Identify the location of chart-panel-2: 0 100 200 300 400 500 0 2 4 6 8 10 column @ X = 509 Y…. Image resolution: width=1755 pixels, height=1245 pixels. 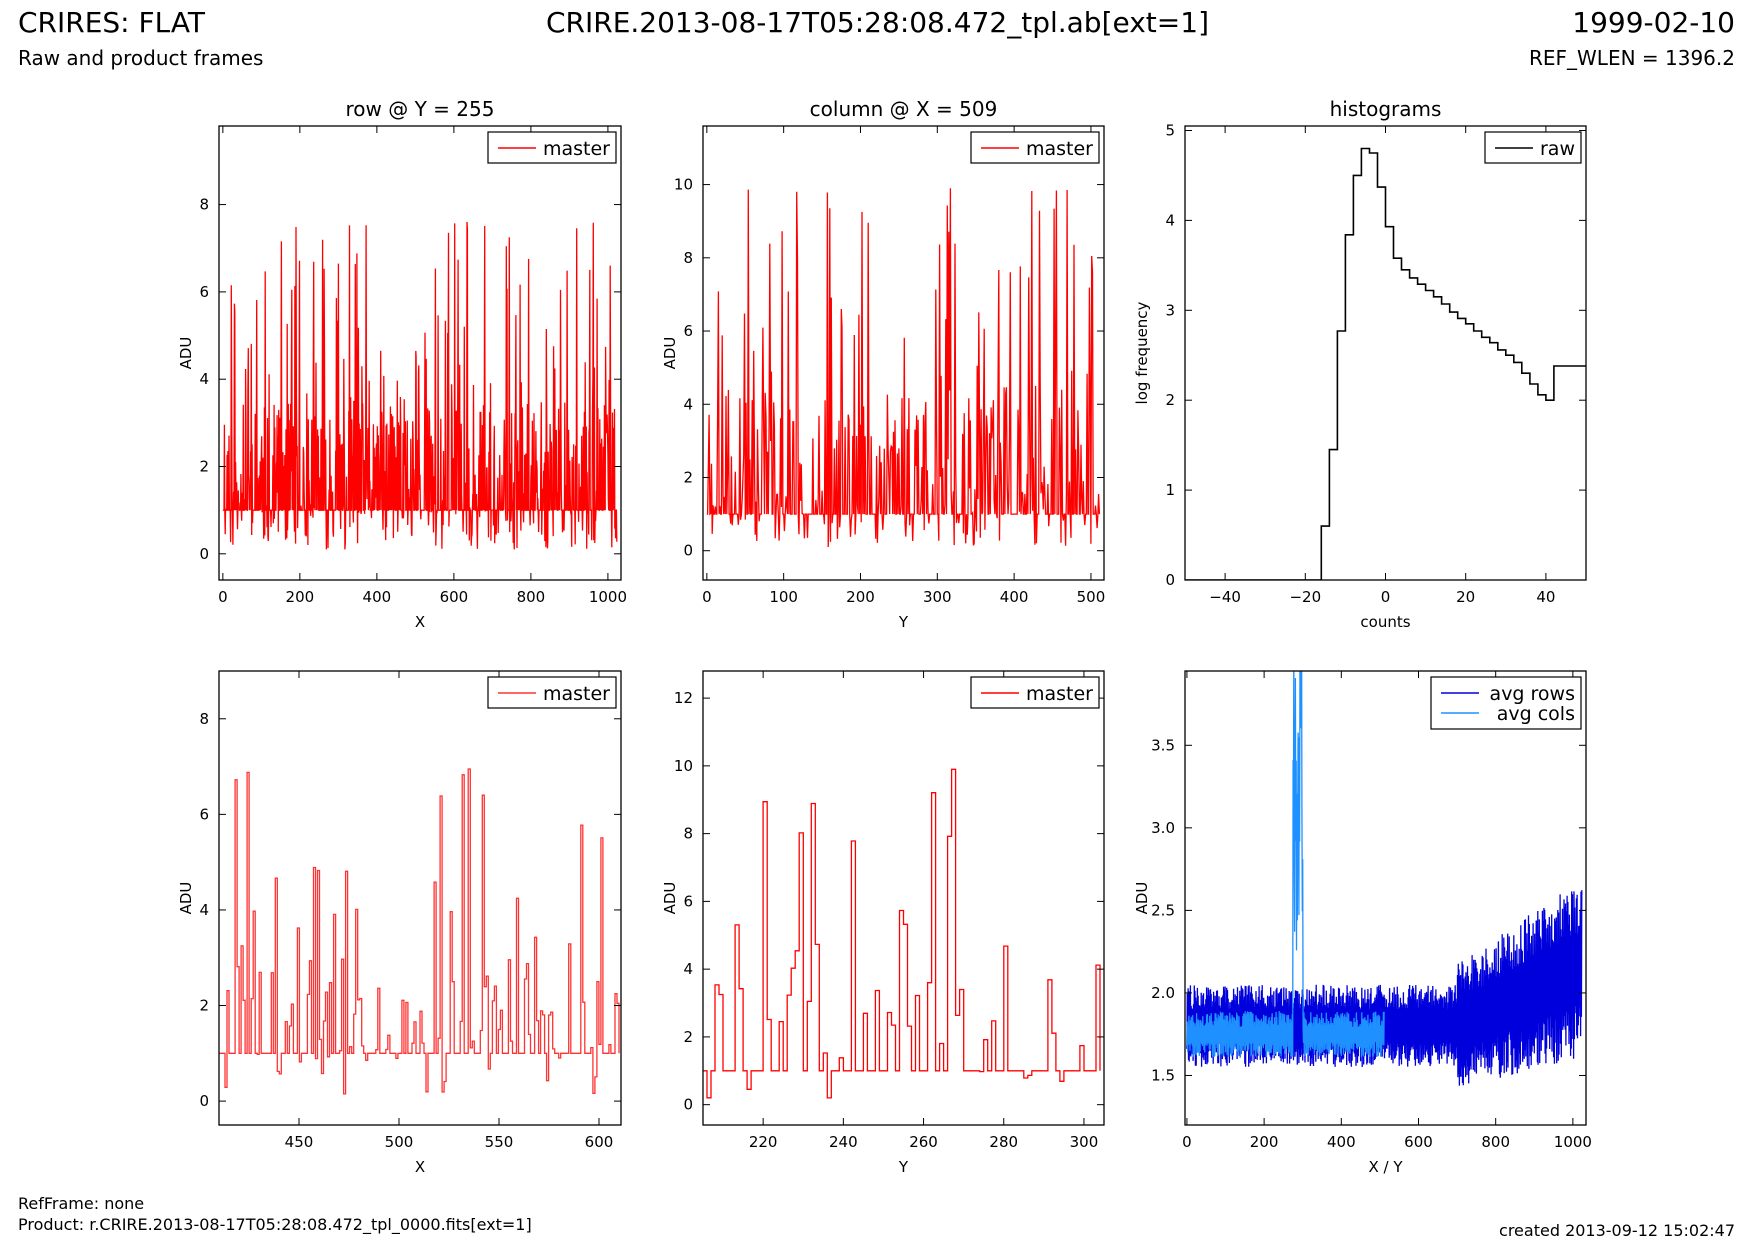
(883, 364).